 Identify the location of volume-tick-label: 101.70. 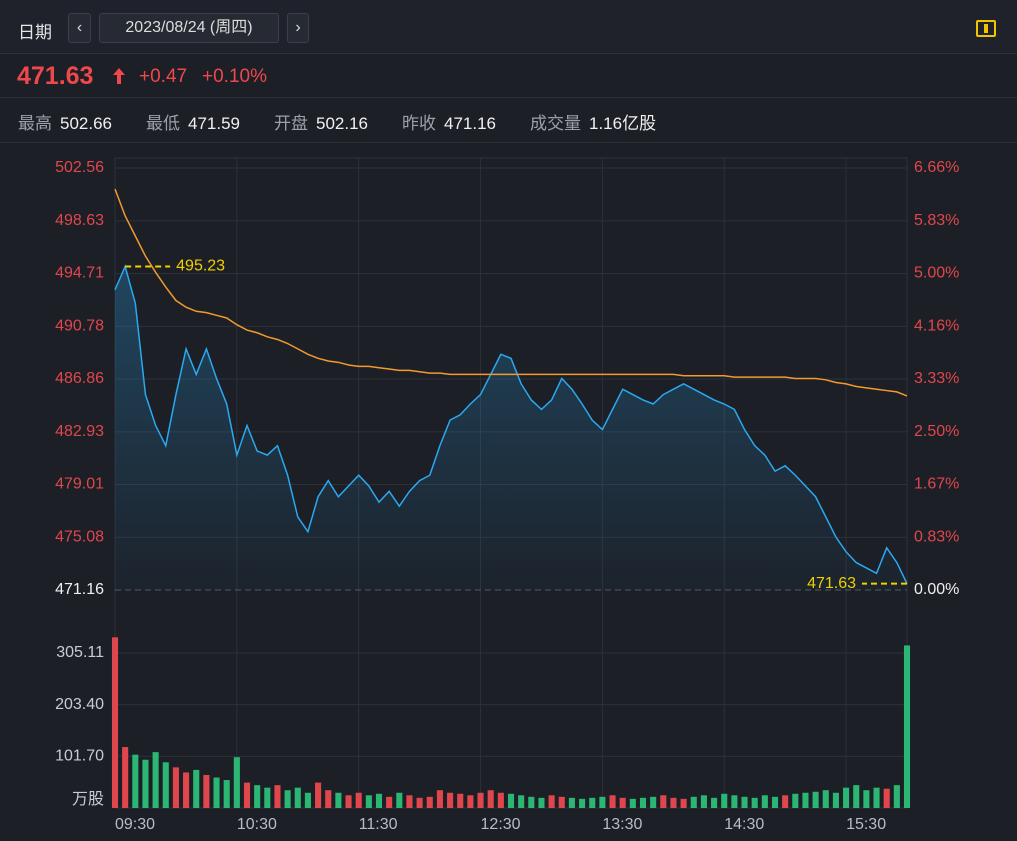
(79, 756).